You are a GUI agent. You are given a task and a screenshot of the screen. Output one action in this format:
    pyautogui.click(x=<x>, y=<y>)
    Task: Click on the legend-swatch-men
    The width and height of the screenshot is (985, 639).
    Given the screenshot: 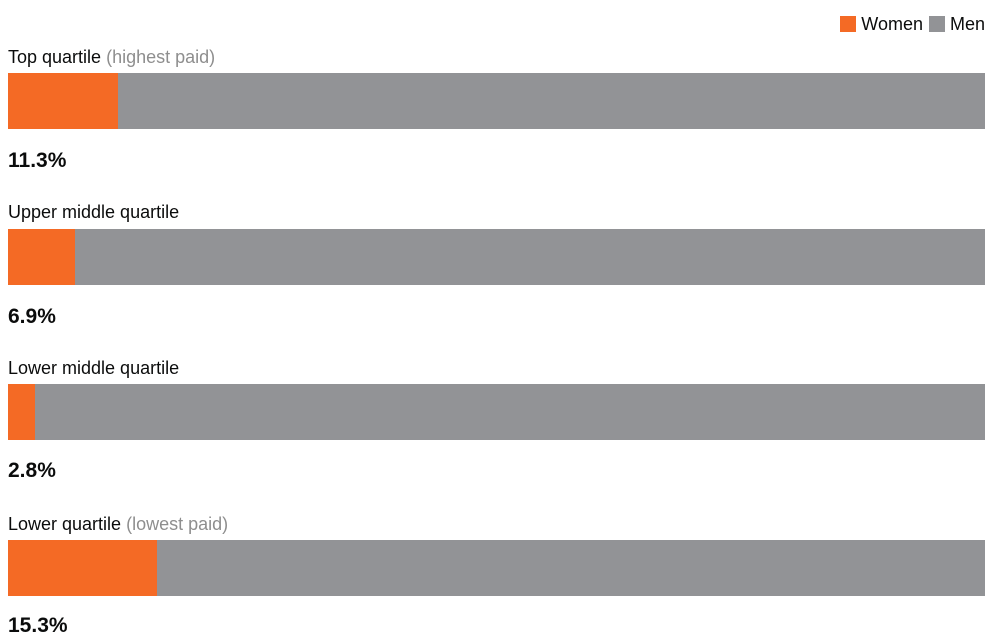 What is the action you would take?
    pyautogui.click(x=936, y=24)
    